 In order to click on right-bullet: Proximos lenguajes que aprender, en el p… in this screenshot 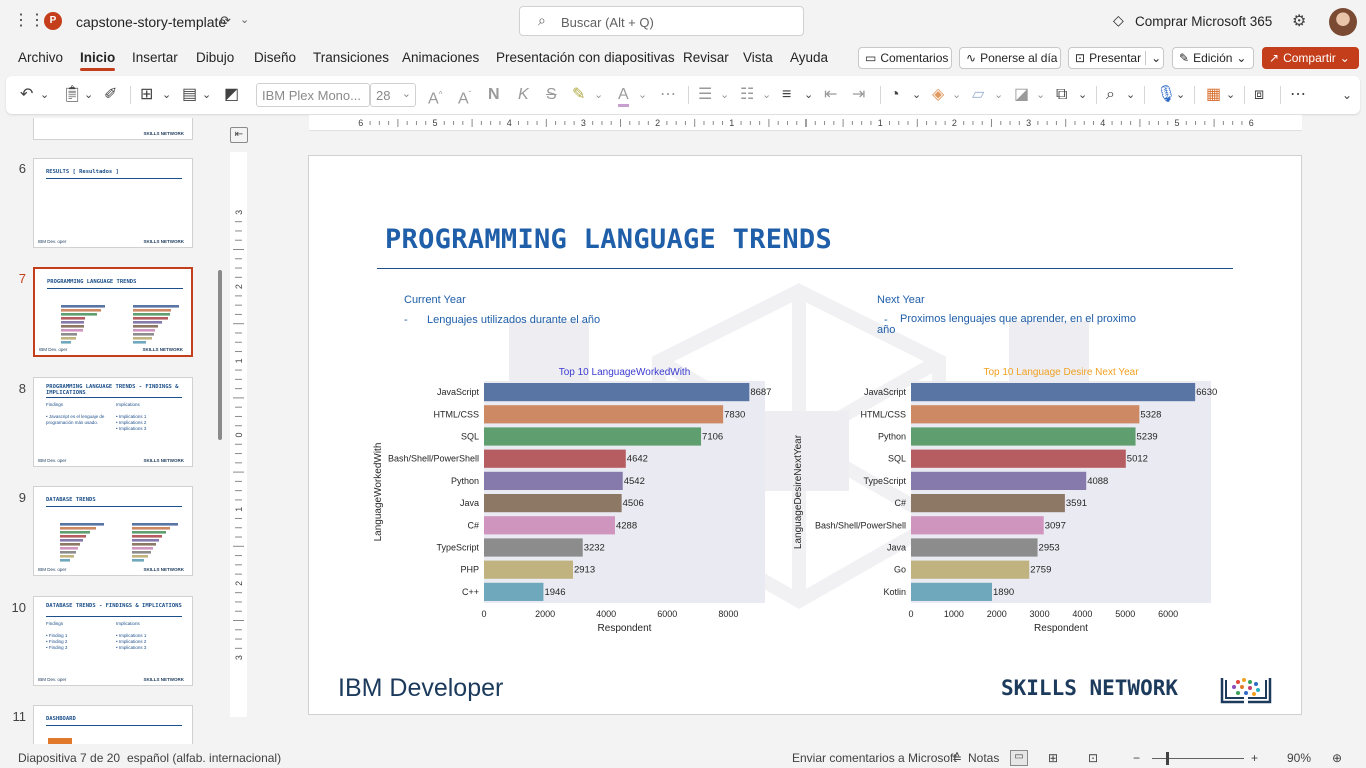, I will do `click(1007, 324)`.